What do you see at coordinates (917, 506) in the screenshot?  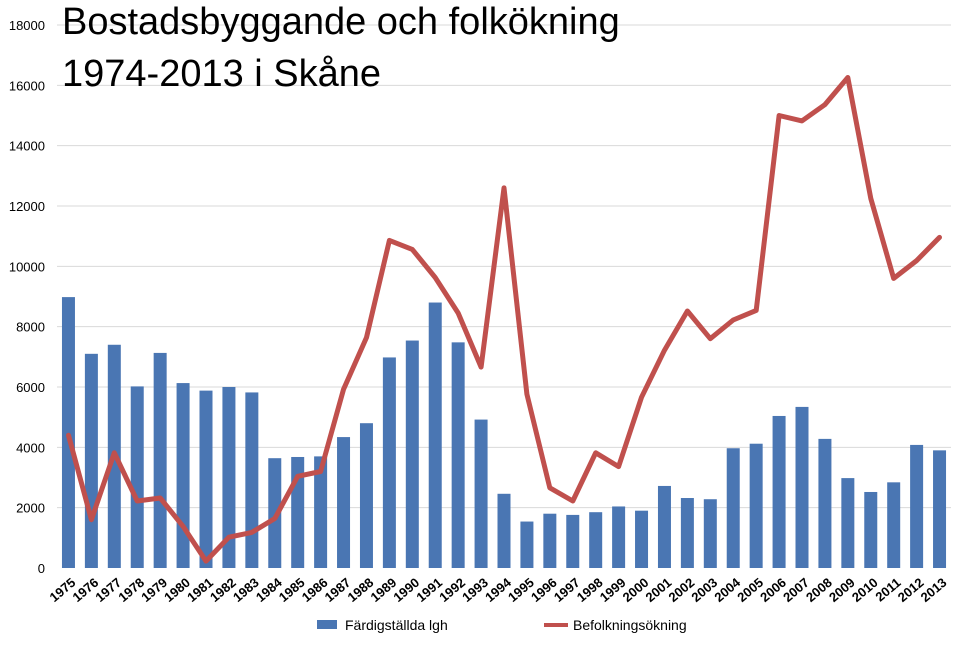 I see `bar-2012` at bounding box center [917, 506].